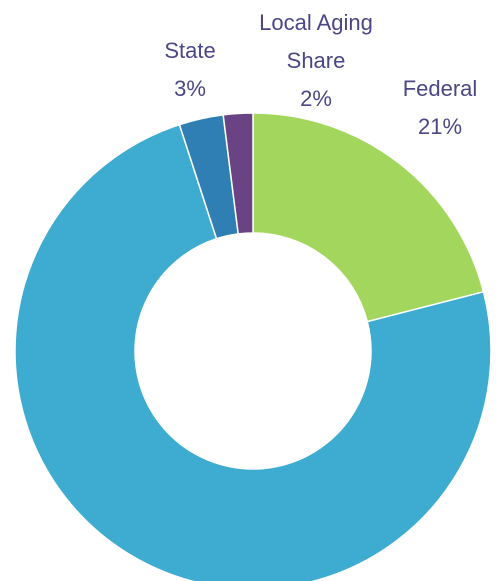 Image resolution: width=501 pixels, height=581 pixels. I want to click on category-label: State, so click(190, 50).